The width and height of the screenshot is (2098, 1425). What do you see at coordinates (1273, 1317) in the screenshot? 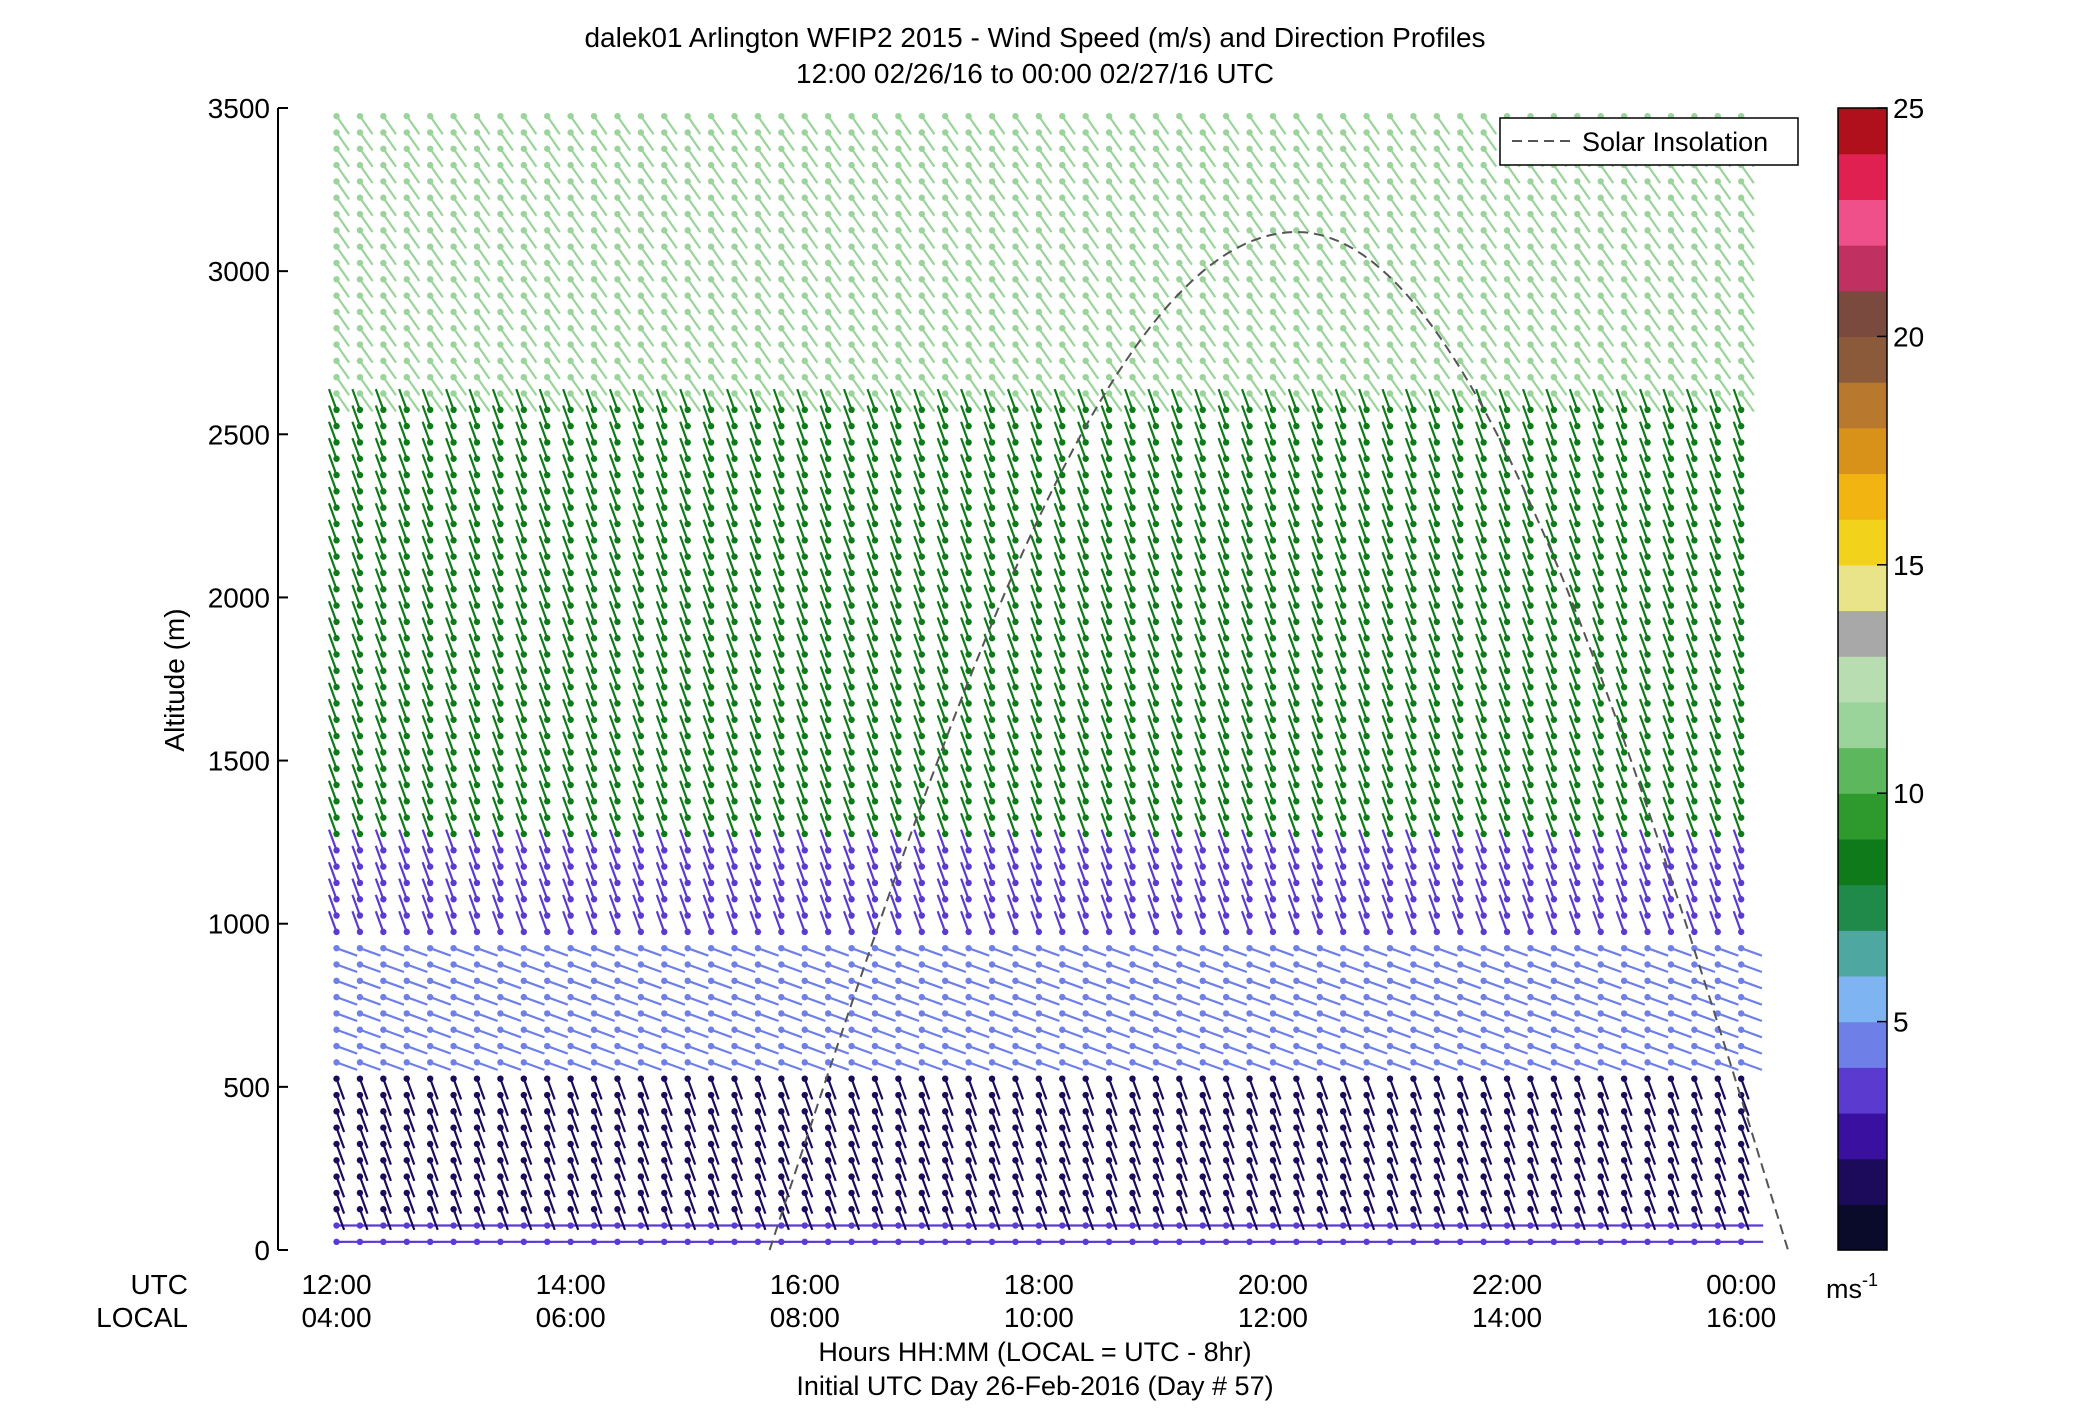
I see `x-tick-label-local: 12:00` at bounding box center [1273, 1317].